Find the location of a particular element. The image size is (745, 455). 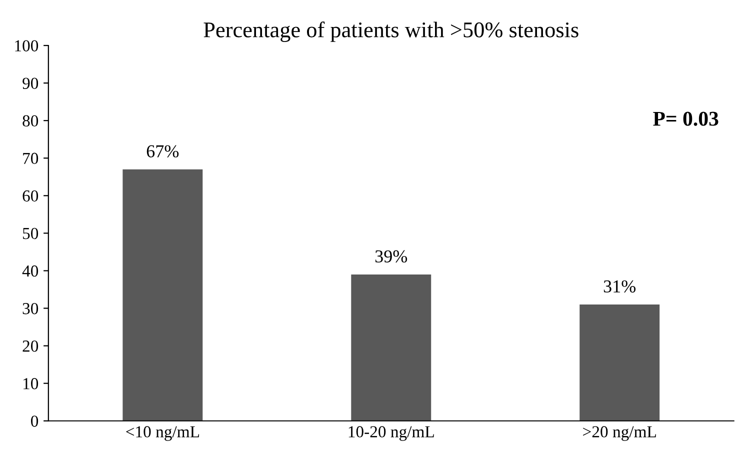

y-tick-label: 80 is located at coordinates (30, 121).